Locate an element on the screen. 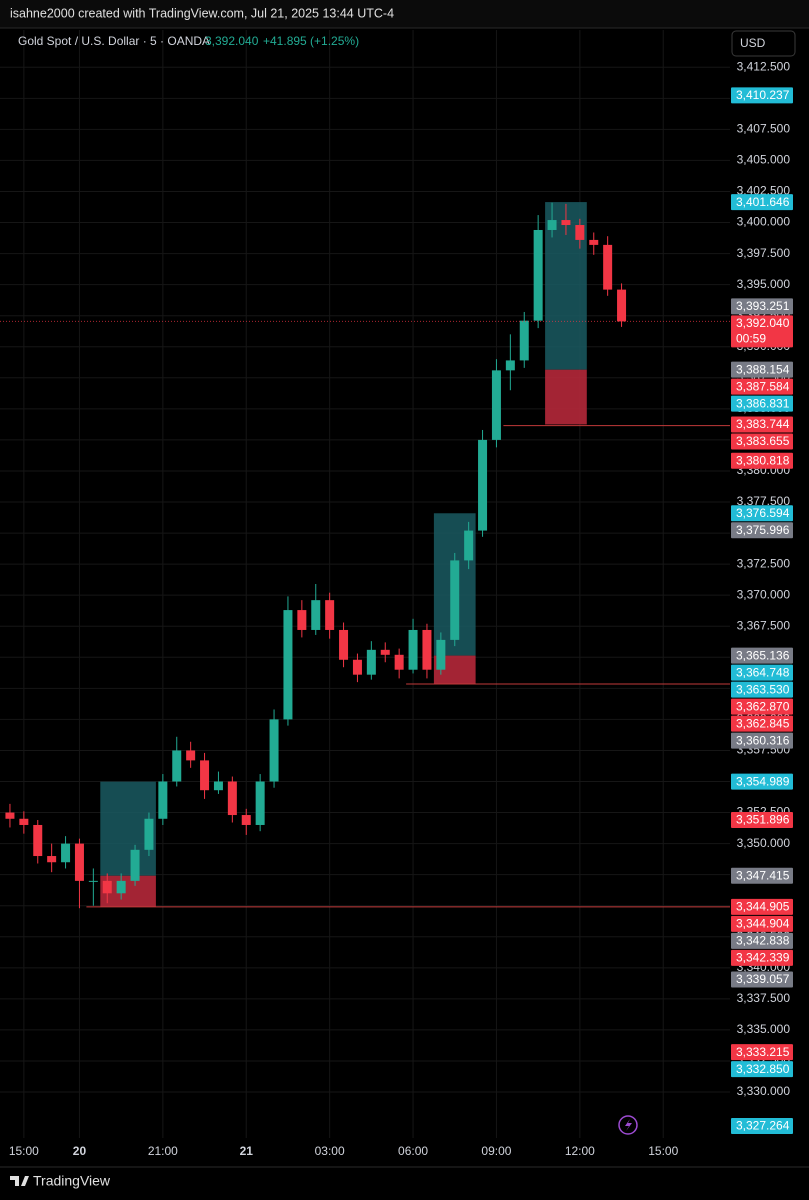 Image resolution: width=809 pixels, height=1200 pixels. y-tick-label: 3,372.500 is located at coordinates (764, 563).